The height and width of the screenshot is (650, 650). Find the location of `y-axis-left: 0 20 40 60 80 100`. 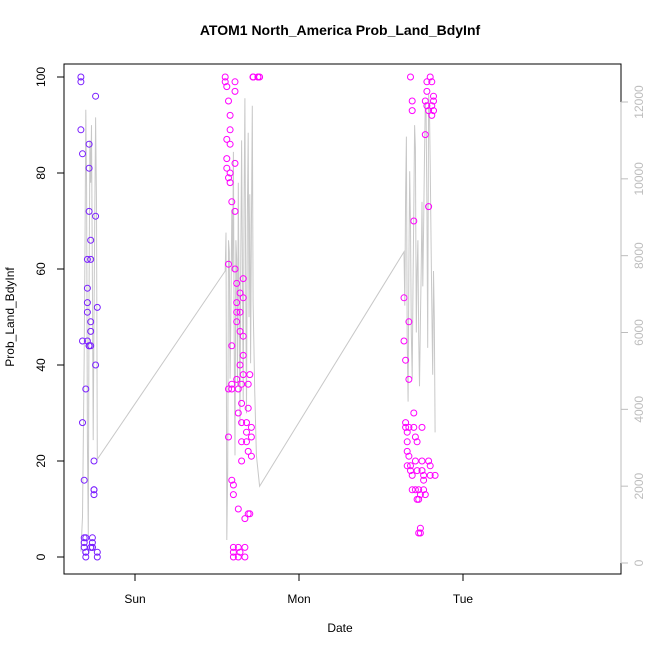

y-axis-left: 0 20 40 60 80 100 is located at coordinates (49, 313).